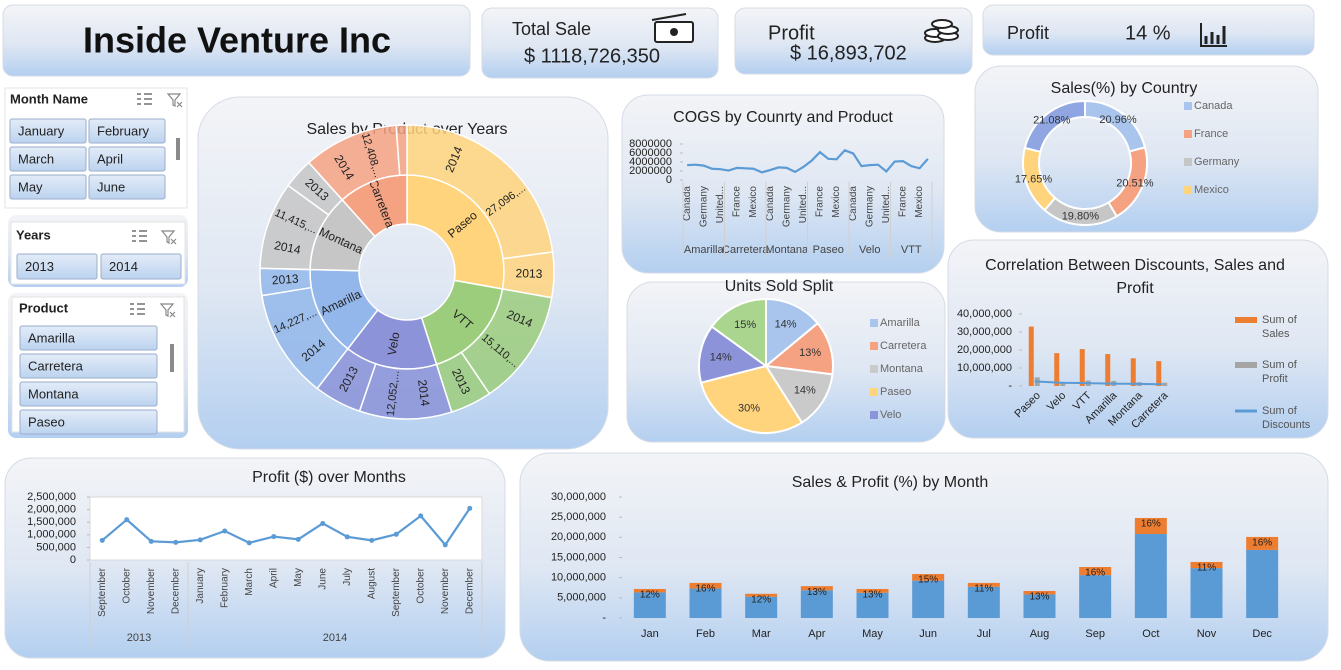  Describe the element at coordinates (224, 588) in the screenshot. I see `x-tick-label: February` at that location.